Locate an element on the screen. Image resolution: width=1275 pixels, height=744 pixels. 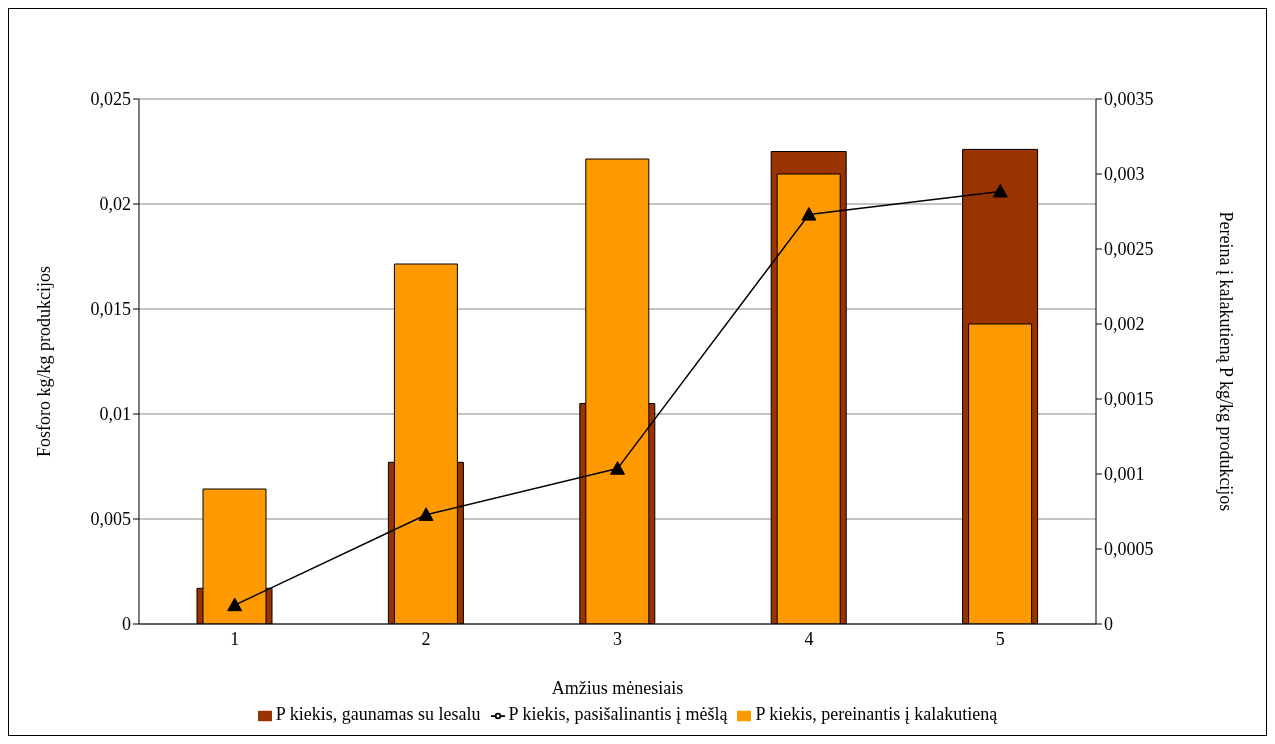
y-axis-title: Fosforo kg/kg produkcijos is located at coordinates (44, 361).